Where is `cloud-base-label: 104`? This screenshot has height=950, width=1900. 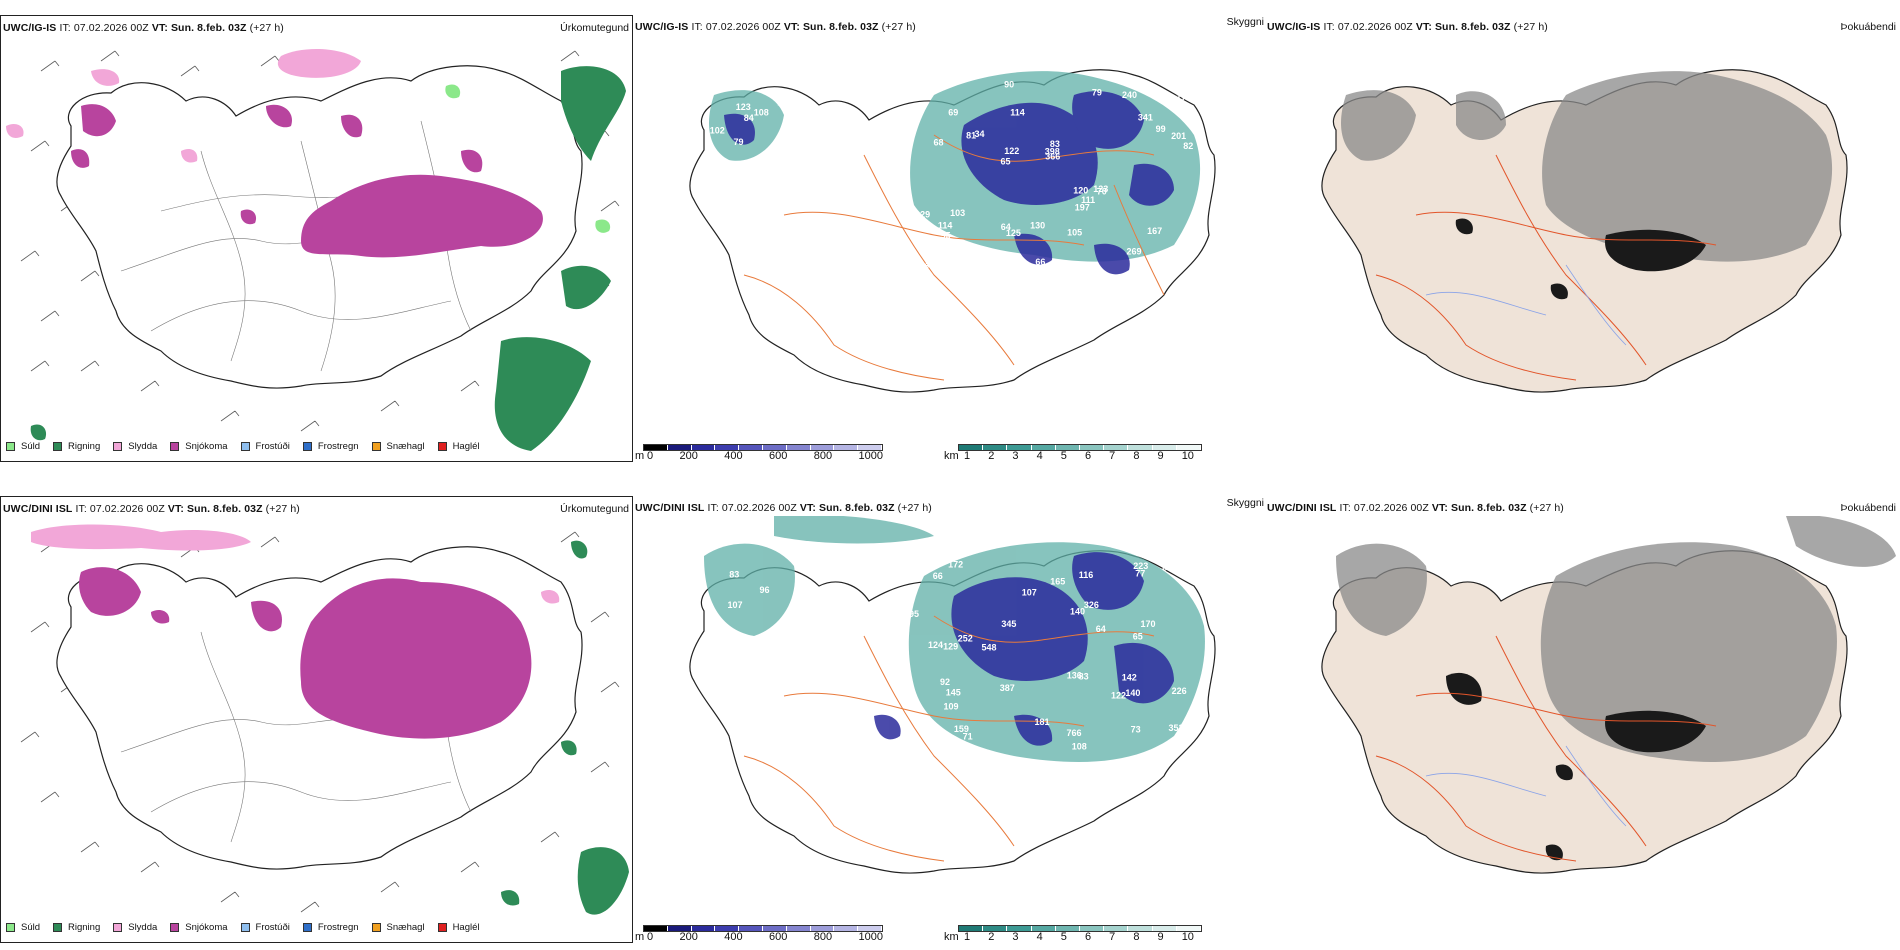 cloud-base-label: 104 is located at coordinates (782, 188).